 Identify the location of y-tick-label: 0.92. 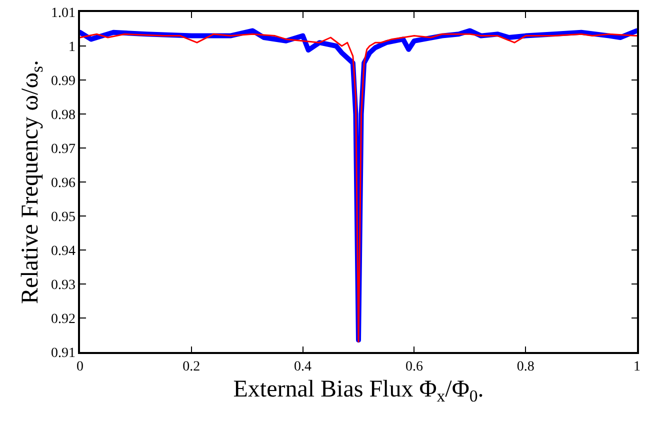
(63, 319).